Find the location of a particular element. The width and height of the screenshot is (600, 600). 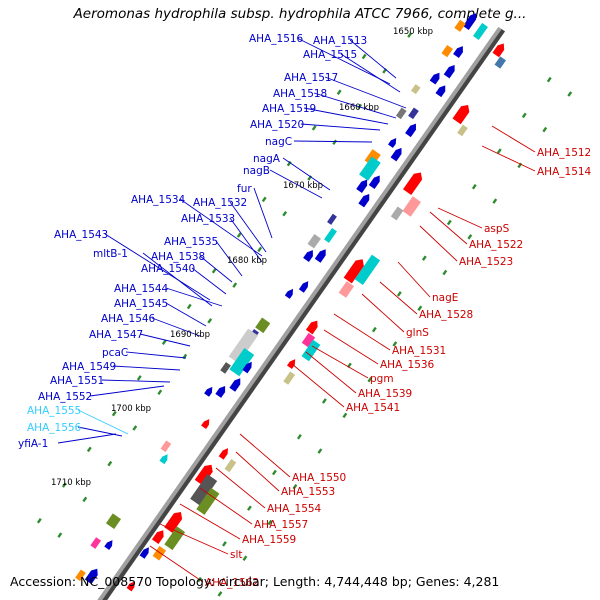

gene-label-nagc: nagC is located at coordinates (278, 142).